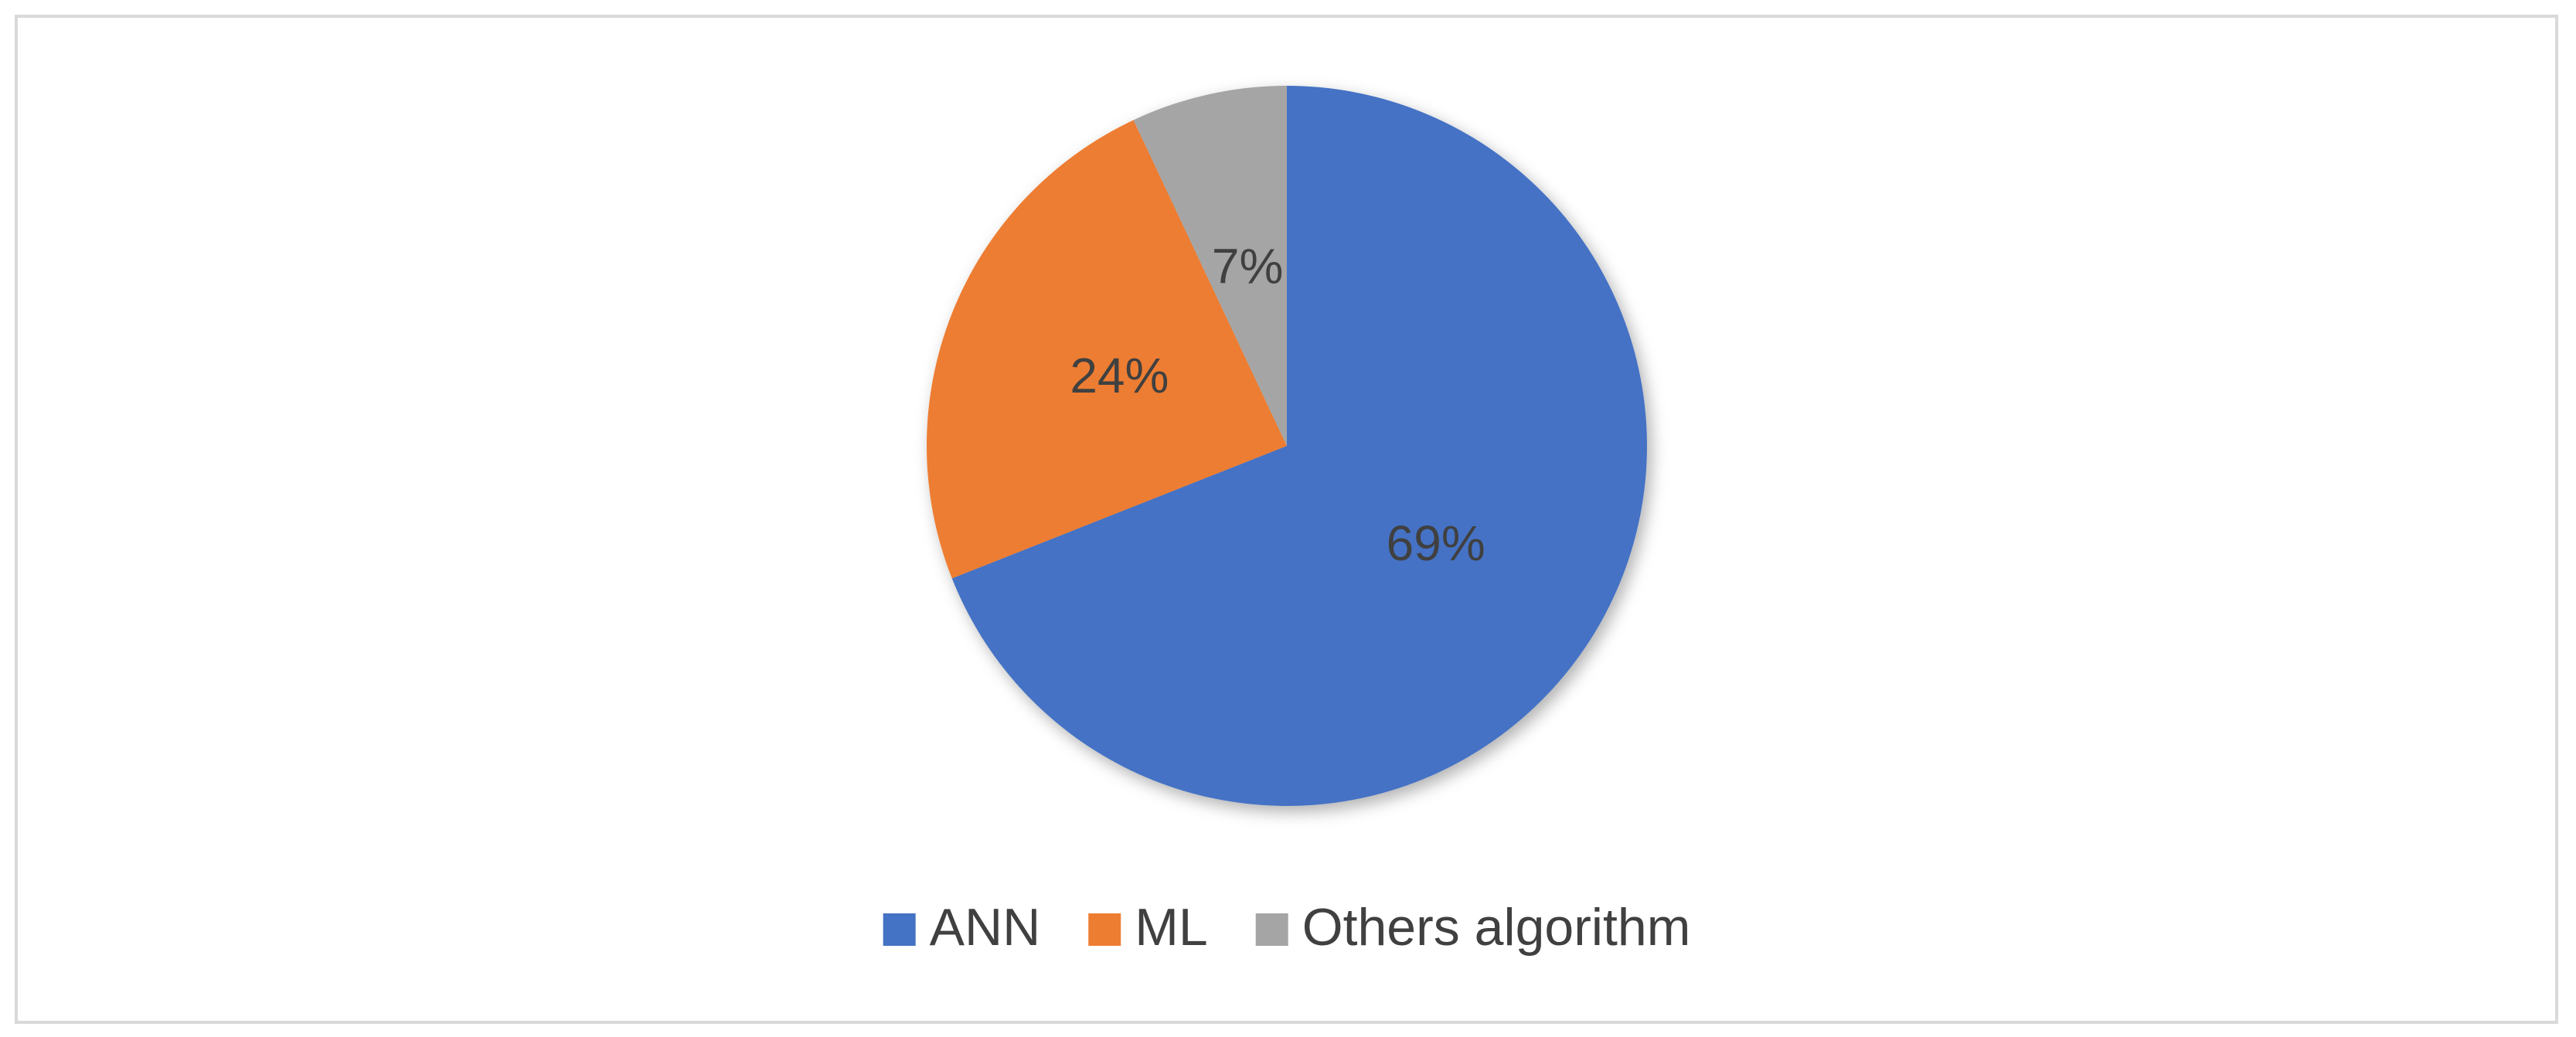 The image size is (2576, 1037). I want to click on legend-label: Others algorithm, so click(1496, 927).